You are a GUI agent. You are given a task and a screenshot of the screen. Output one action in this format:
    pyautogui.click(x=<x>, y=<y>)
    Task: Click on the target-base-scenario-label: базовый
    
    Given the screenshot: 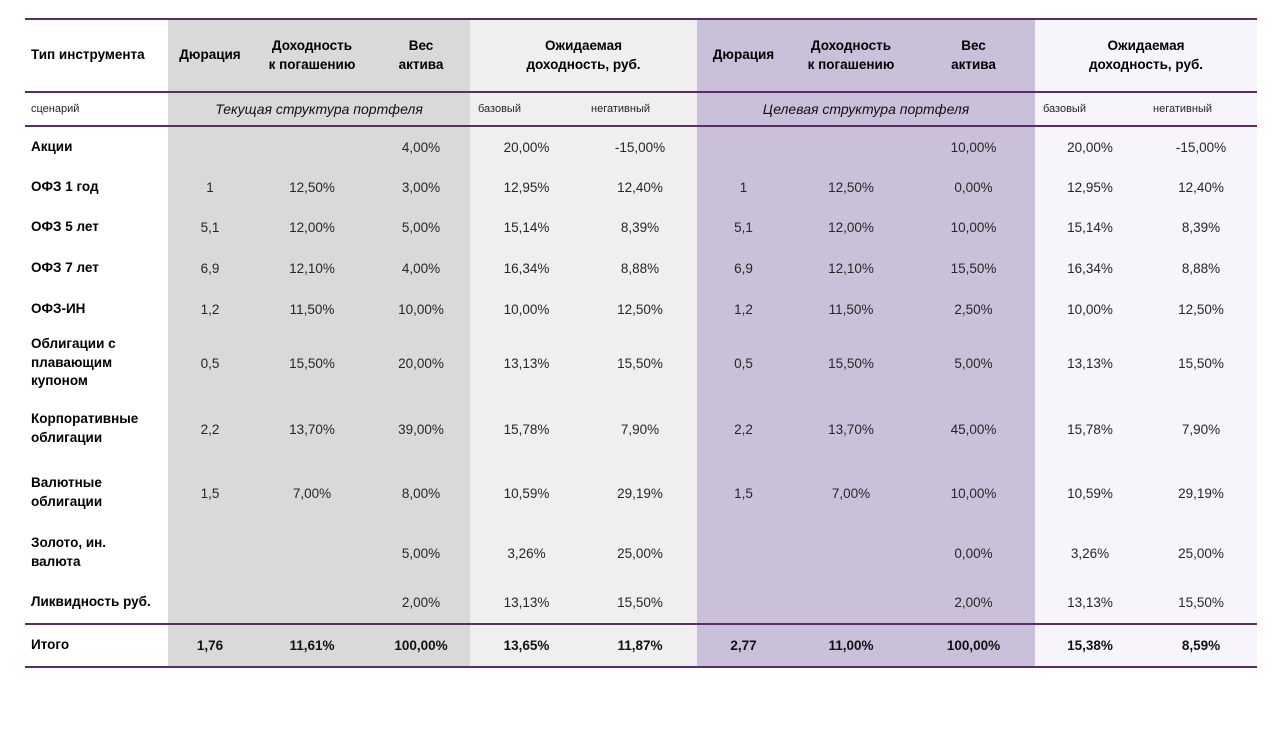 What is the action you would take?
    pyautogui.click(x=1090, y=109)
    